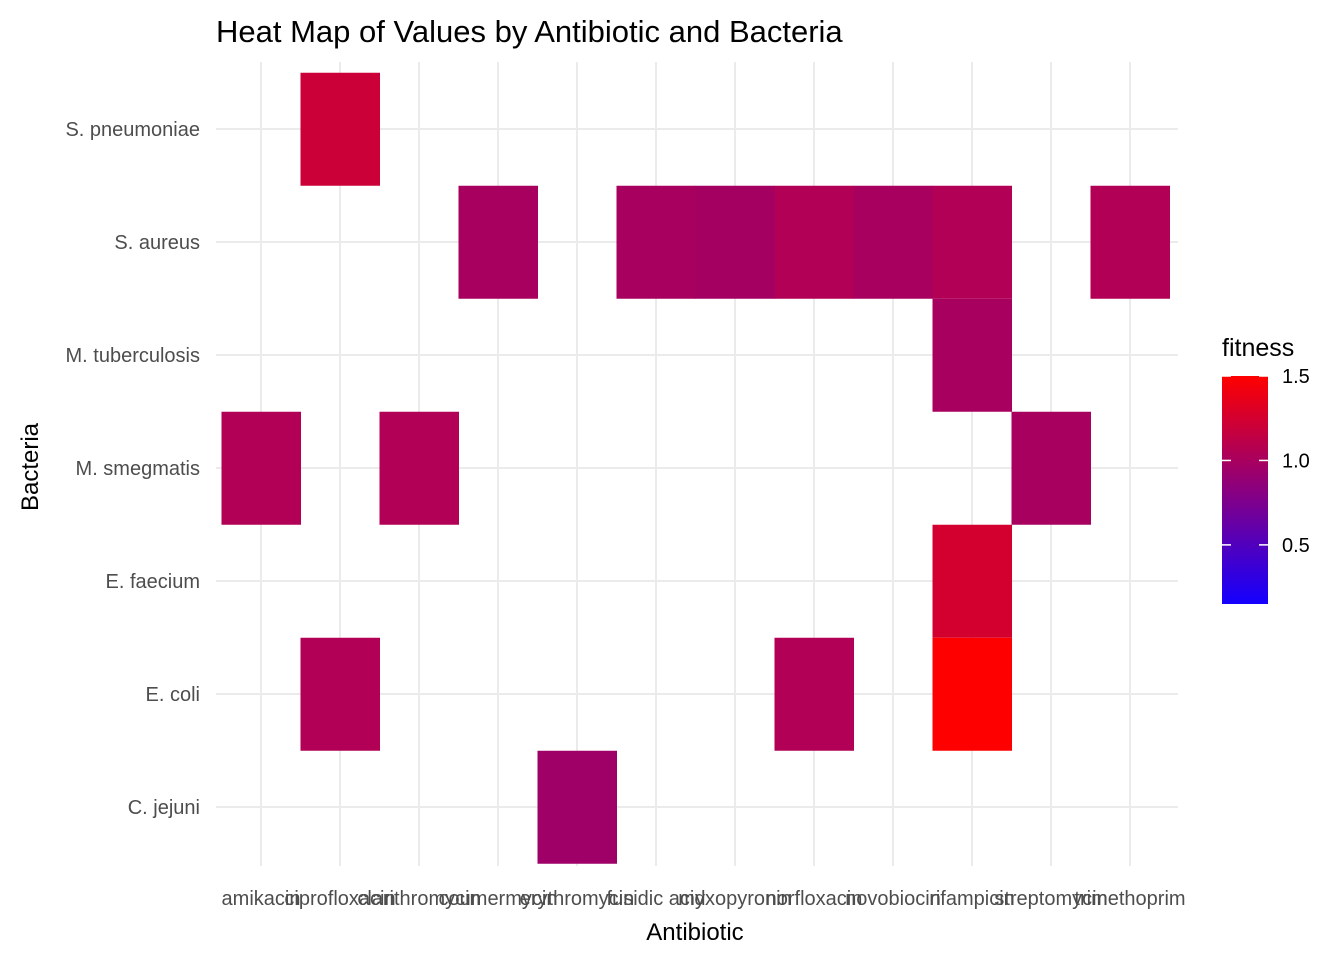 The image size is (1344, 960). What do you see at coordinates (1129, 899) in the screenshot?
I see `x-tick-label: trimethoprim` at bounding box center [1129, 899].